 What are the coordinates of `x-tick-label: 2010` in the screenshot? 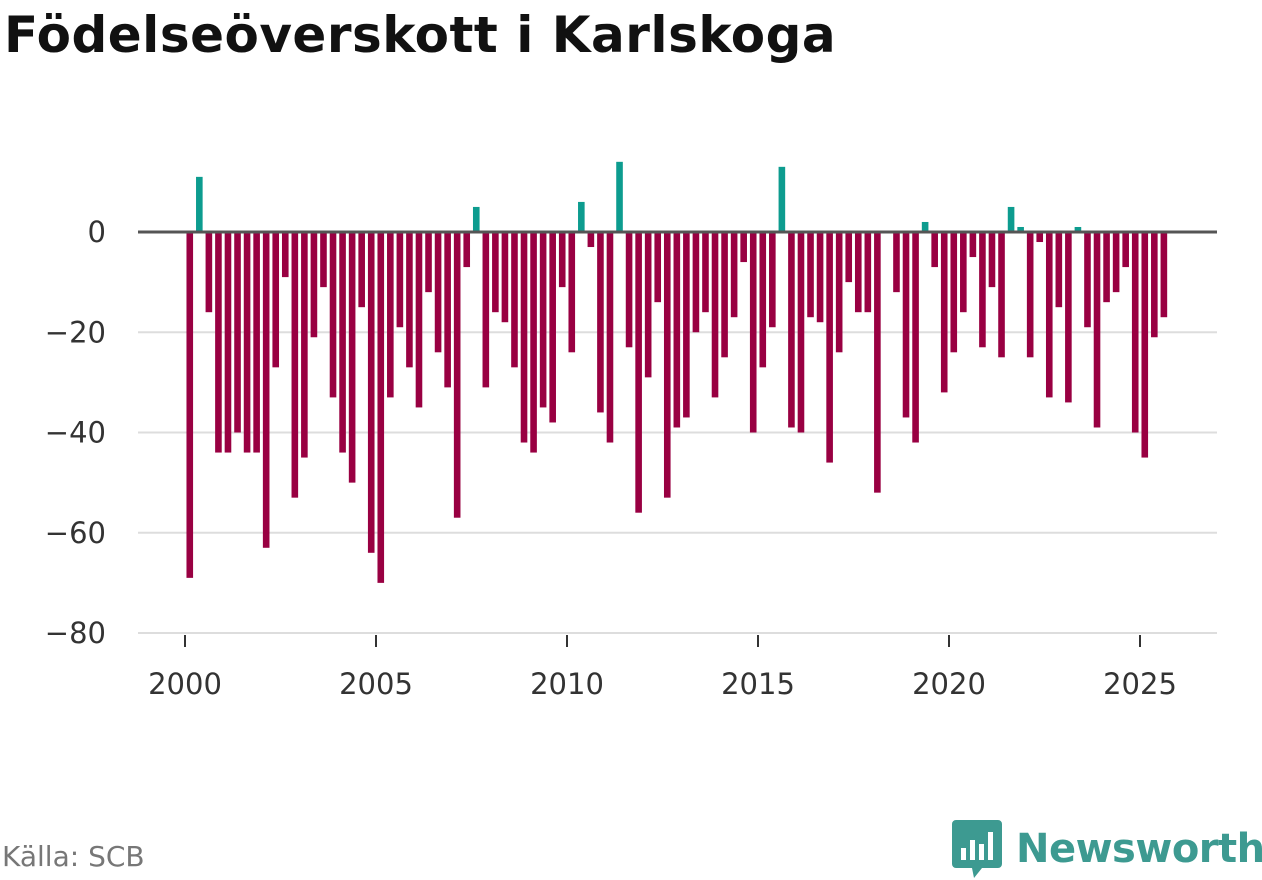 It's located at (567, 684).